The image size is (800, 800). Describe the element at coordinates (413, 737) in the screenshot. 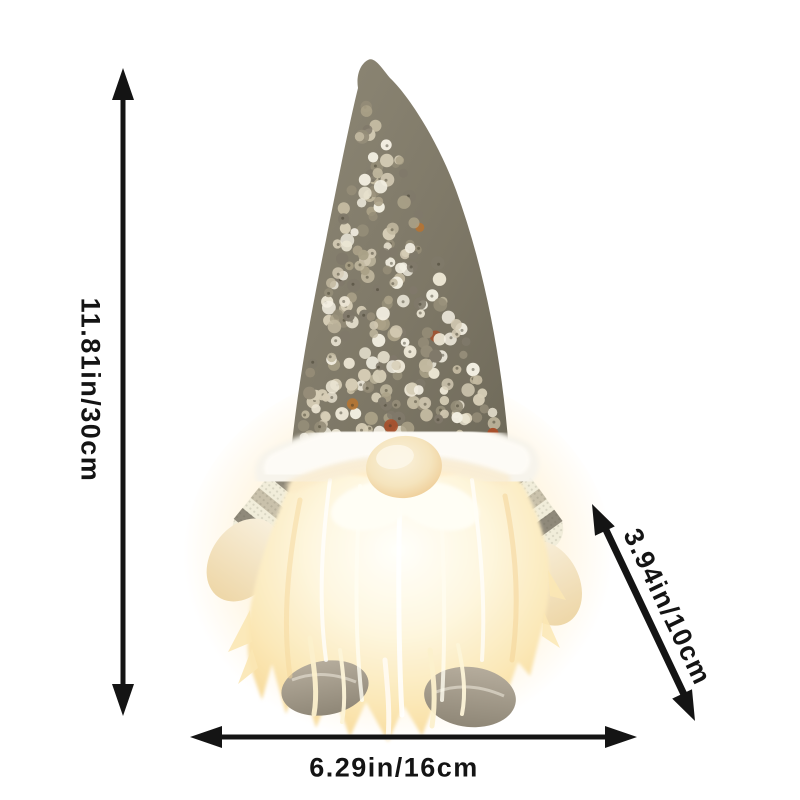

I see `width-dimension-arrow` at that location.